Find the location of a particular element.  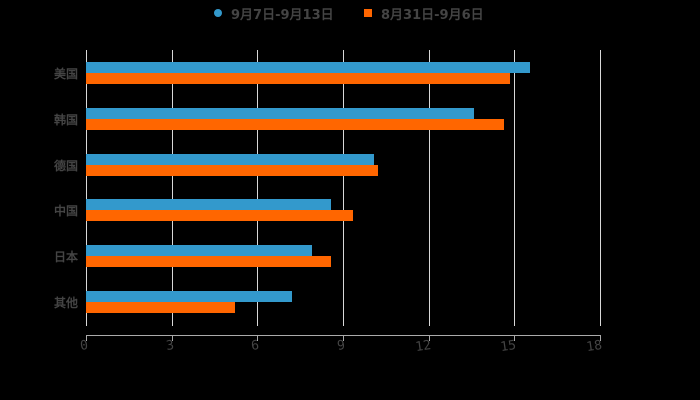

category-label: 德国 is located at coordinates (65, 165).